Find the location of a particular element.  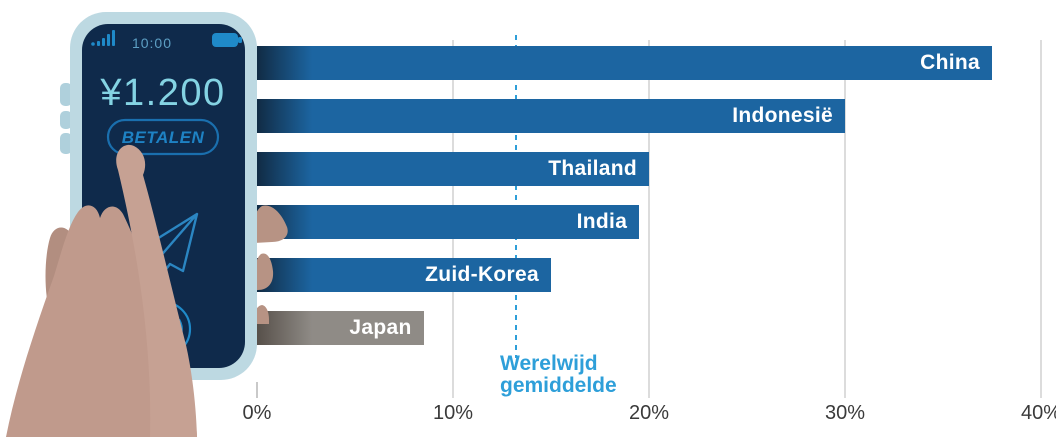

average-reference-line is located at coordinates (515, 196).